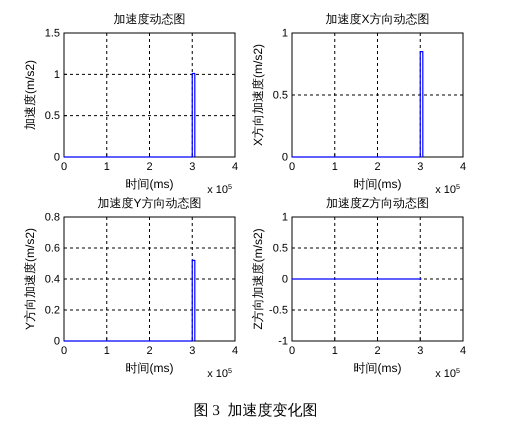 The image size is (519, 444). What do you see at coordinates (150, 19) in the screenshot?
I see `chart-title: 加速度动态图` at bounding box center [150, 19].